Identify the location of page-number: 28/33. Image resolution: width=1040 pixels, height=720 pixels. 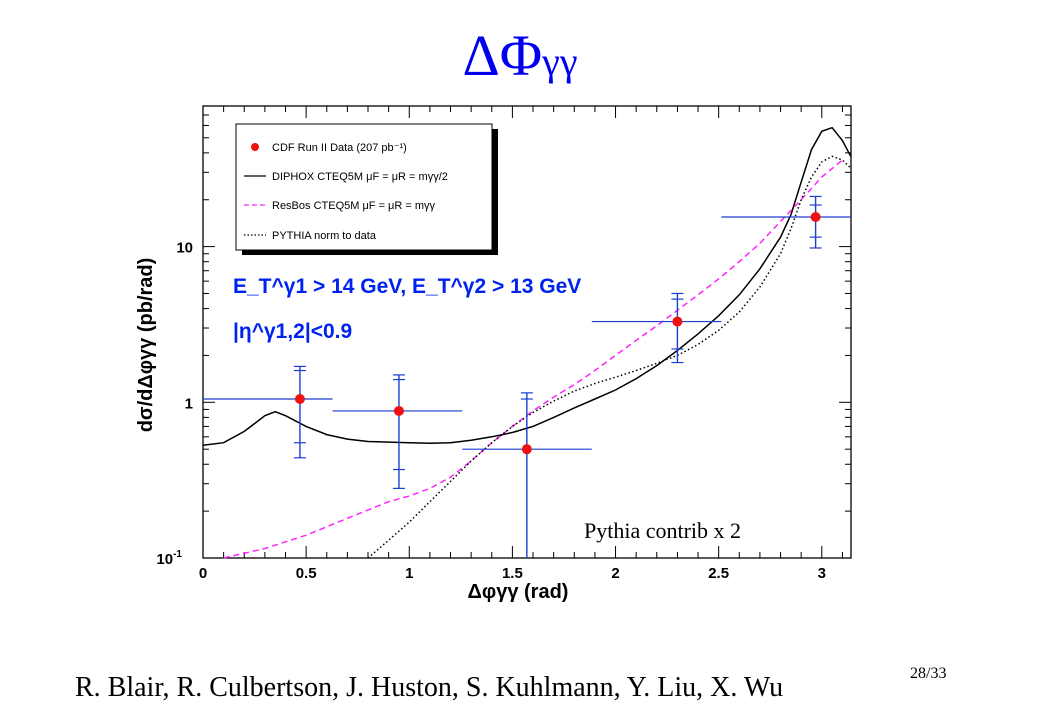
(928, 673).